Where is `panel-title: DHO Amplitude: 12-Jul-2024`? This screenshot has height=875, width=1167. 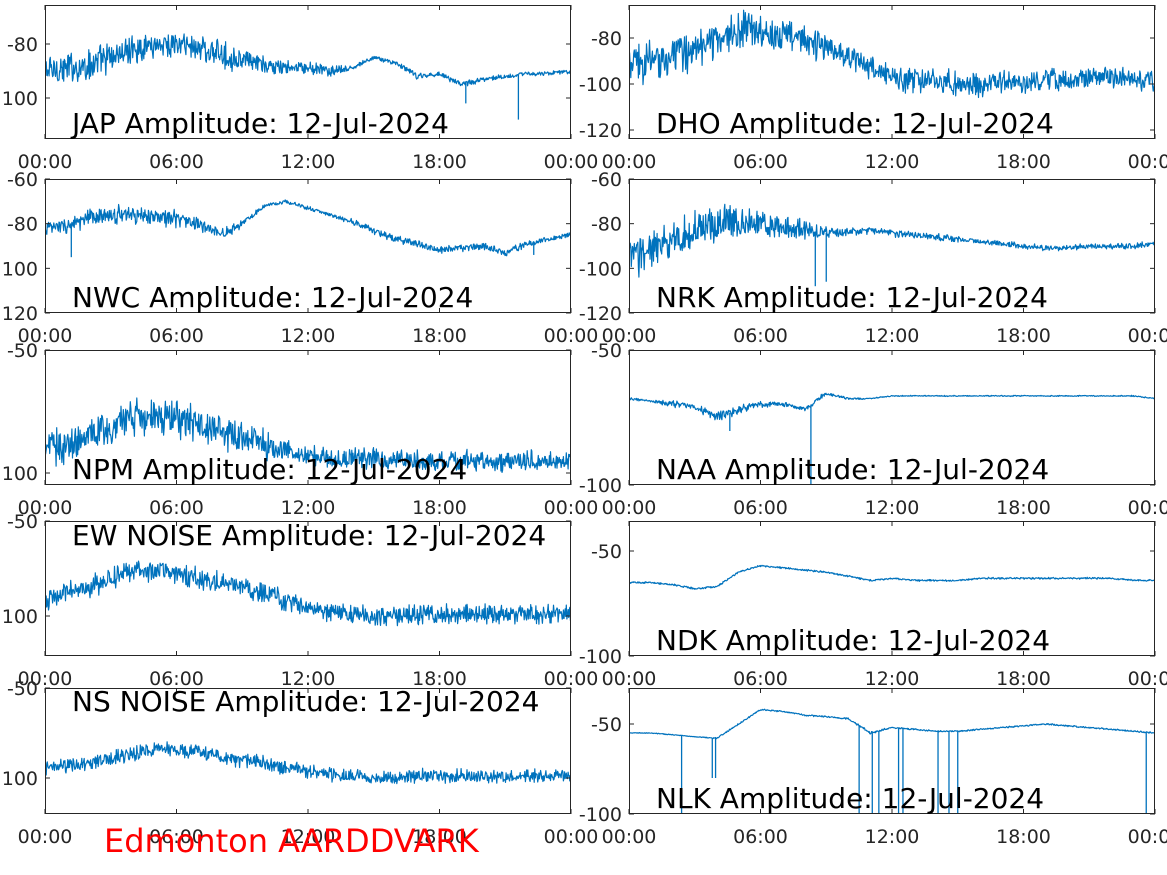
panel-title: DHO Amplitude: 12-Jul-2024 is located at coordinates (855, 123).